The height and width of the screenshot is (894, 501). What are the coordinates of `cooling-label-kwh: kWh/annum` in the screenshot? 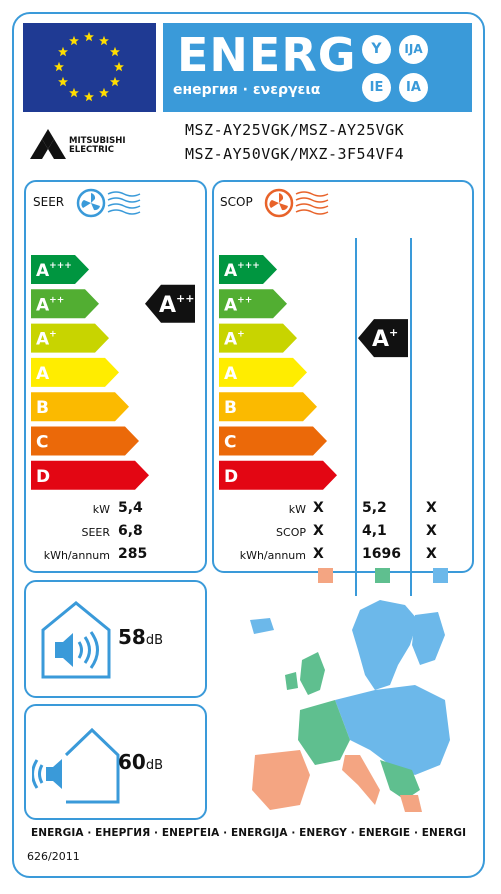 It's located at (76, 555).